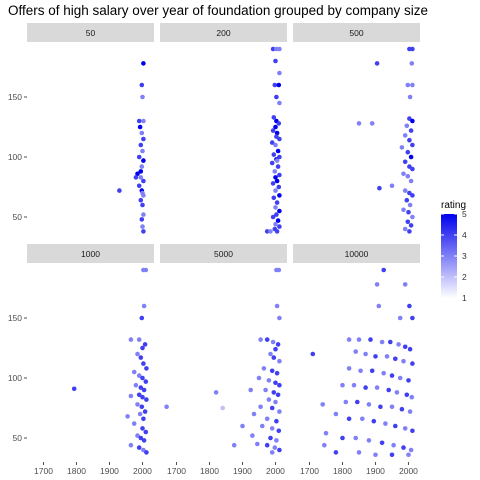 Image resolution: width=480 pixels, height=480 pixels. Describe the element at coordinates (449, 256) in the screenshot. I see `legend-colorbar` at that location.